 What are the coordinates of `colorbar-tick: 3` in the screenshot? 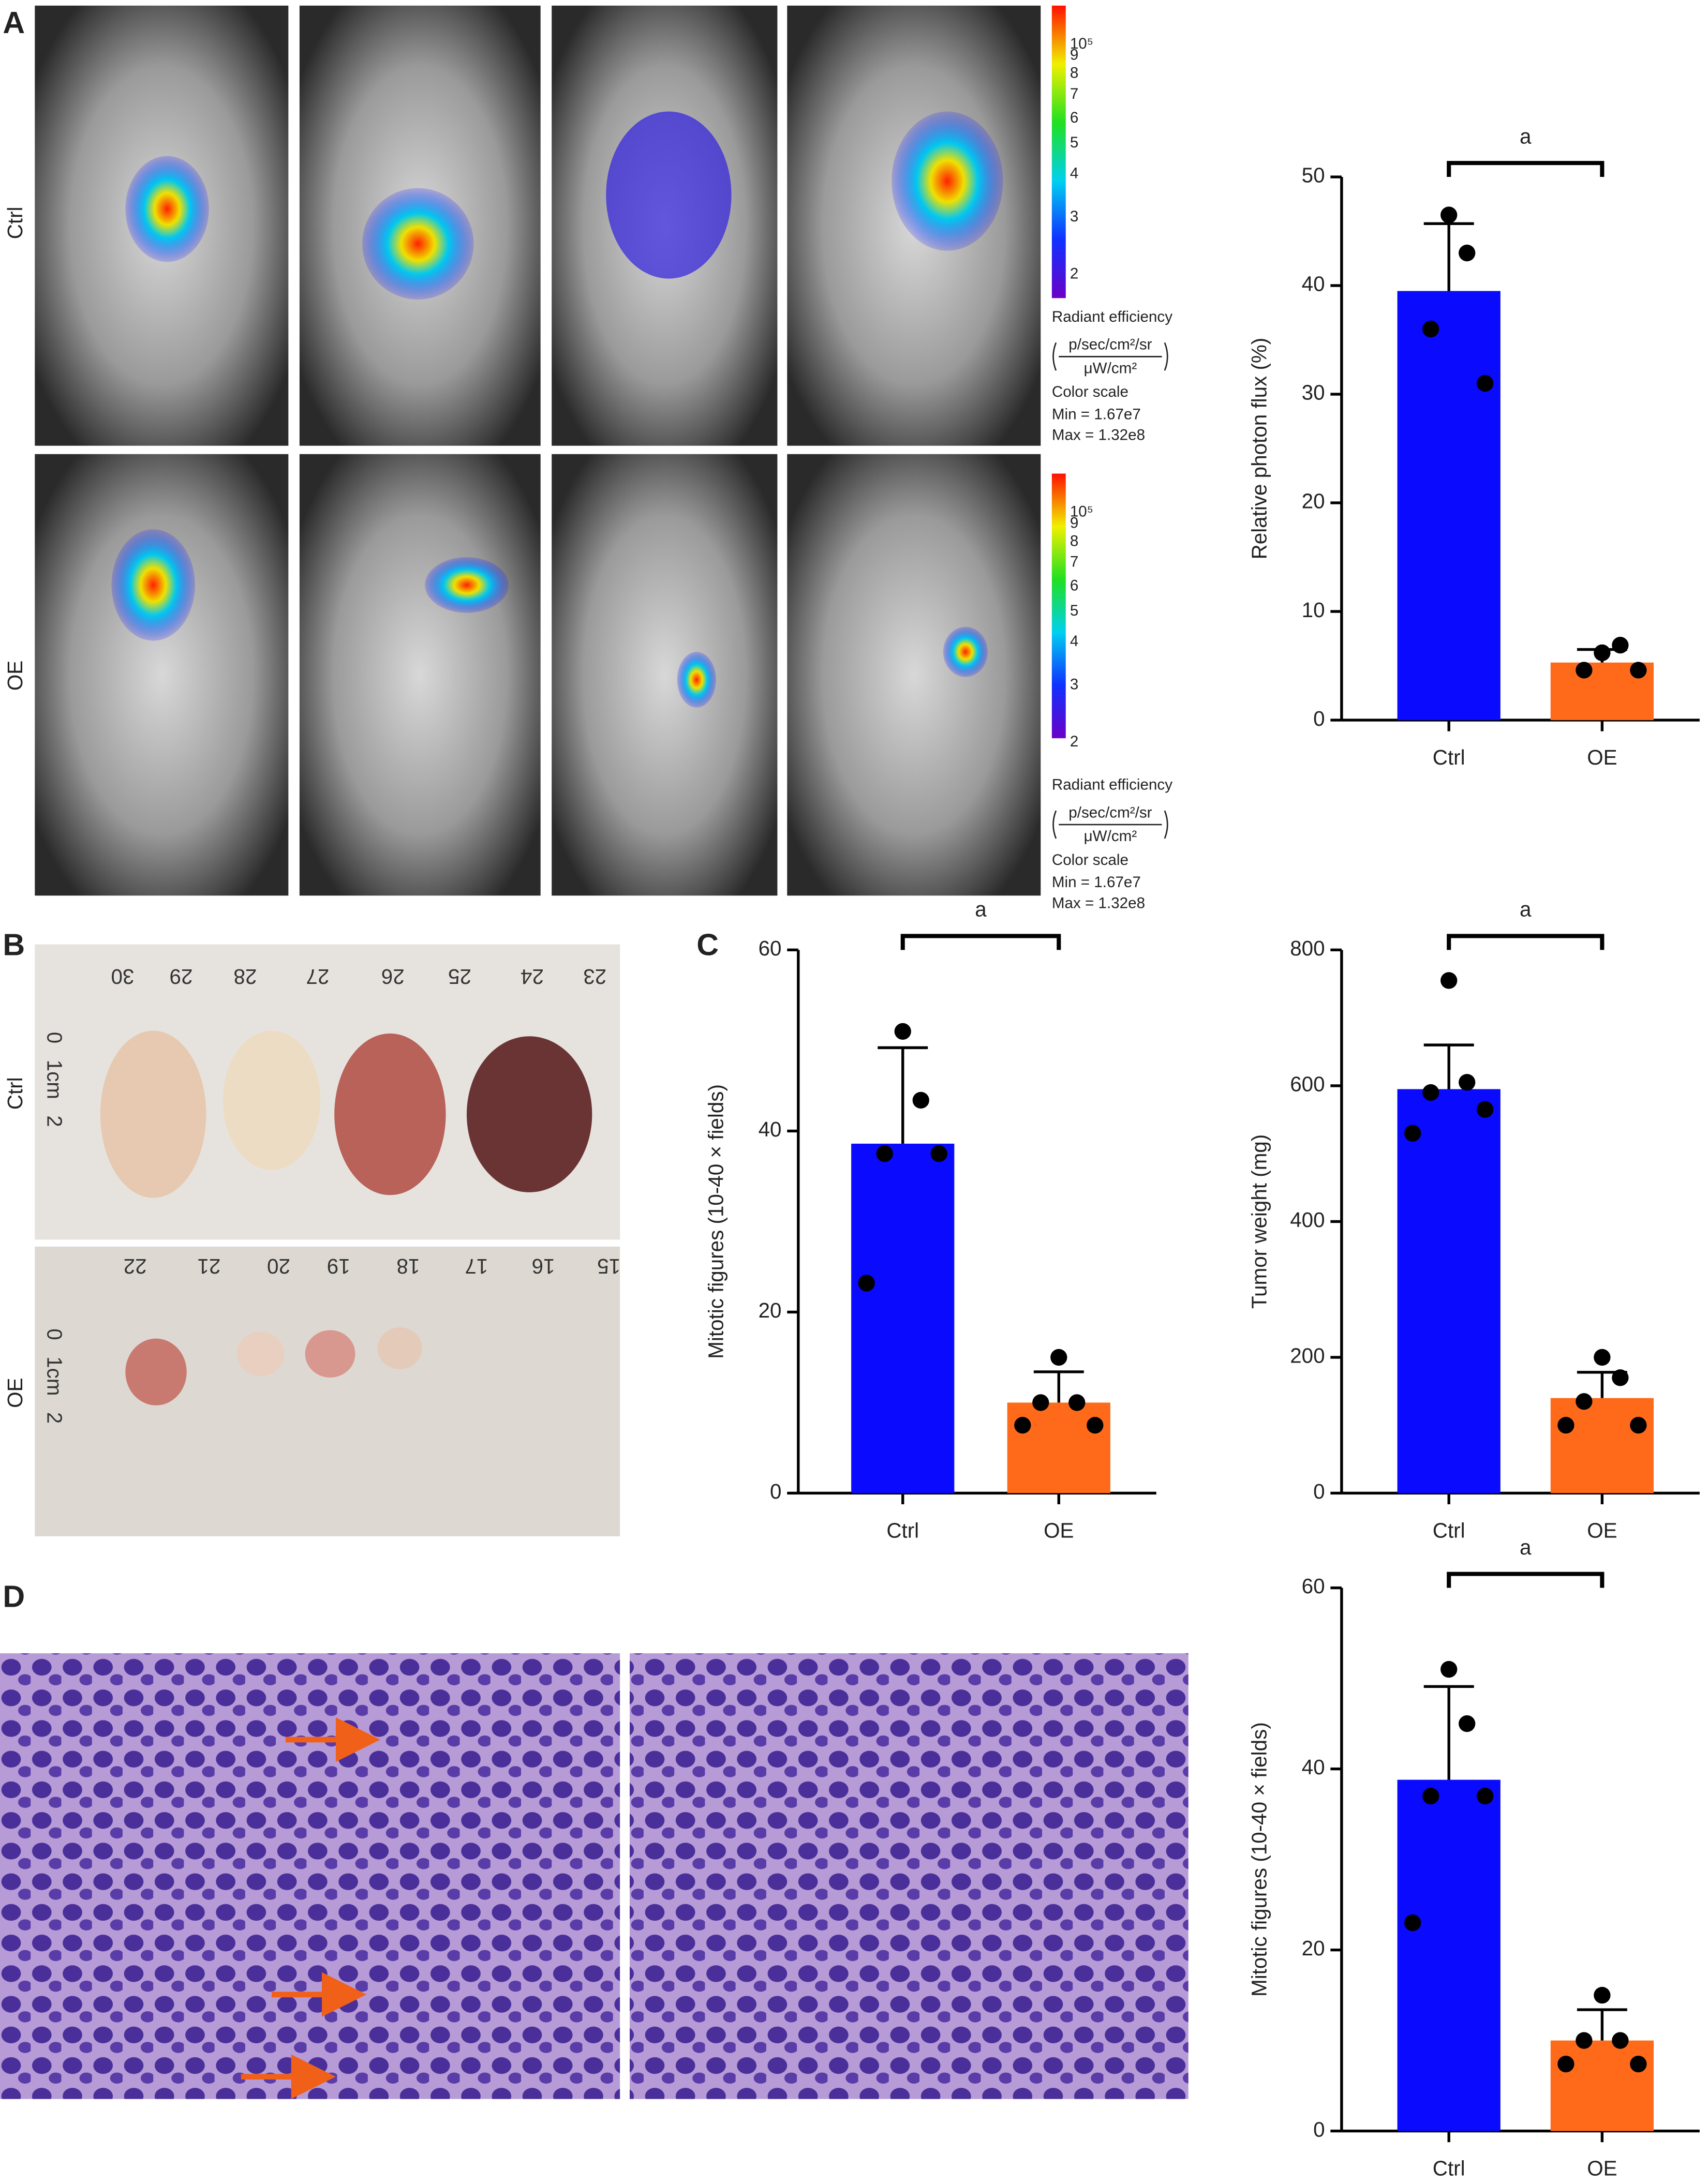 It's located at (1074, 684).